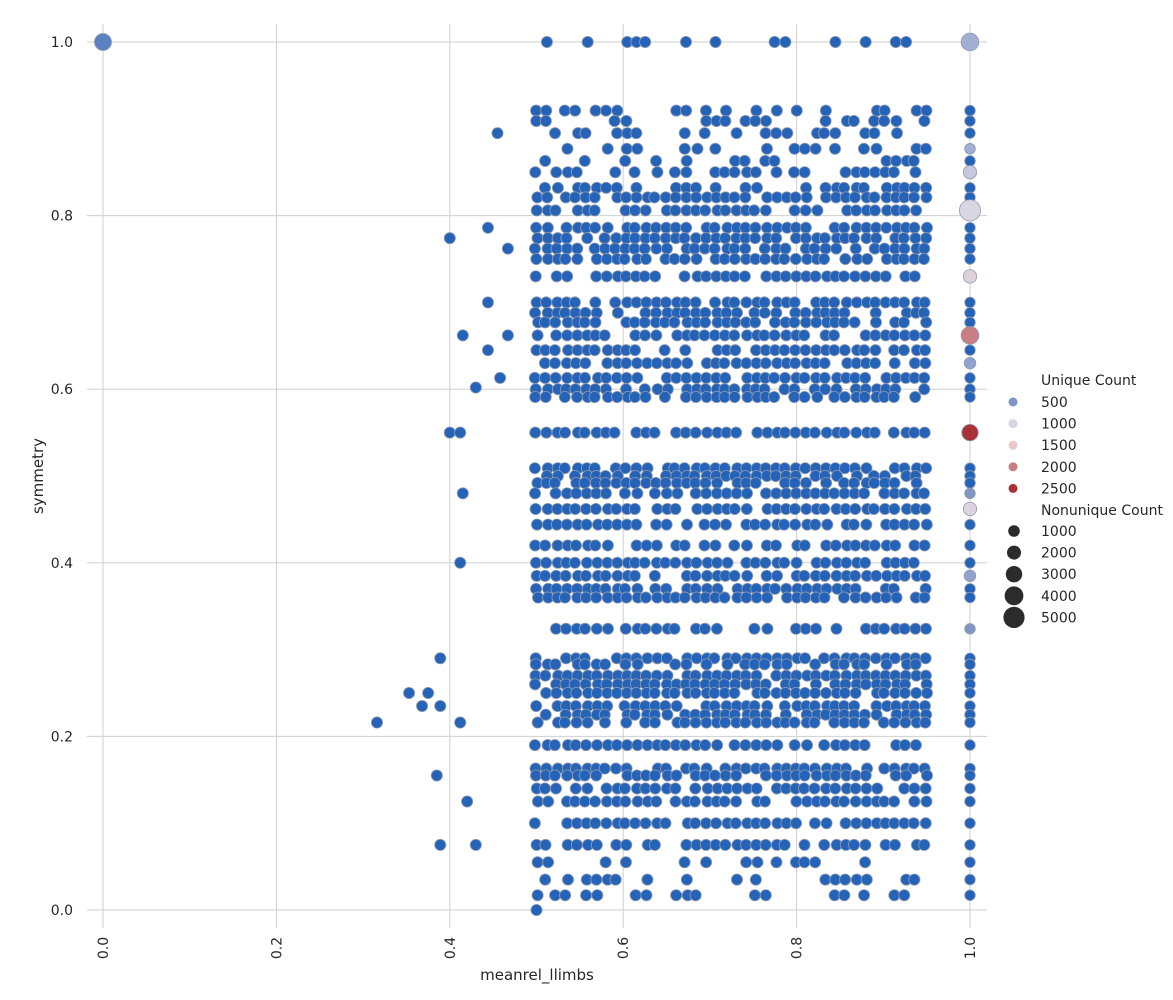 Image resolution: width=1173 pixels, height=1000 pixels. Describe the element at coordinates (277, 948) in the screenshot. I see `x-tick-label: 0.2` at that location.